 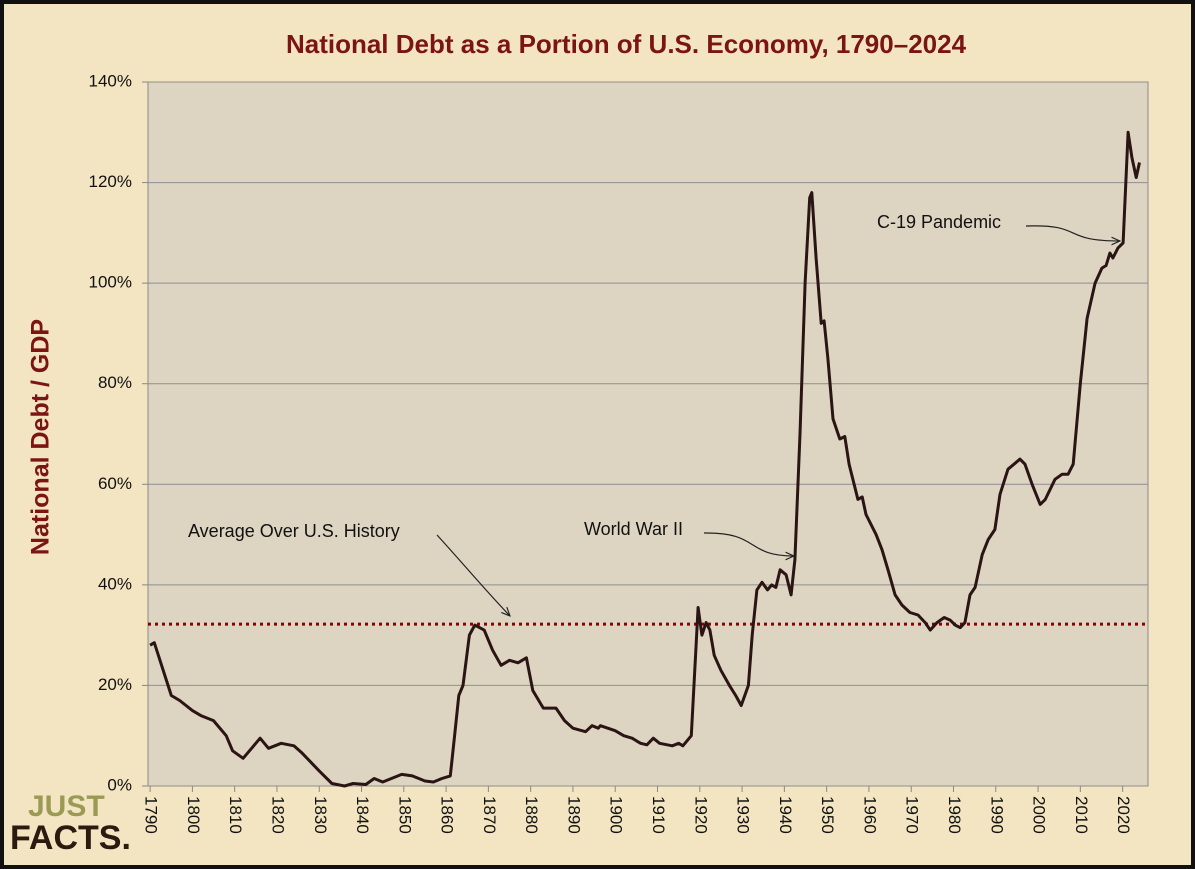 I want to click on x-tick-label: 1870, so click(x=489, y=815).